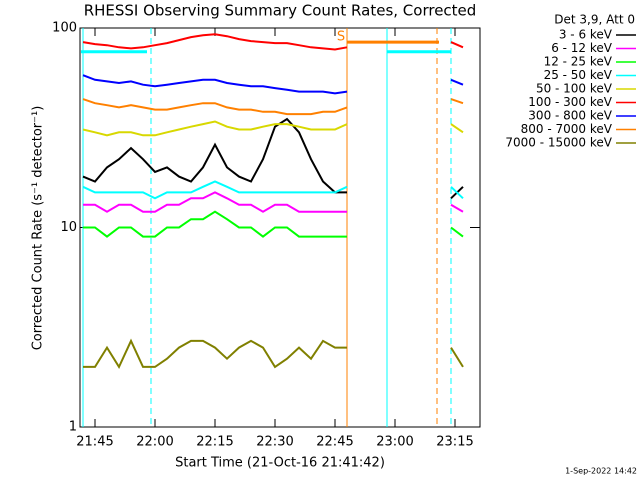 Image resolution: width=640 pixels, height=480 pixels. Describe the element at coordinates (454, 442) in the screenshot. I see `x-tick-label: 23:15` at that location.